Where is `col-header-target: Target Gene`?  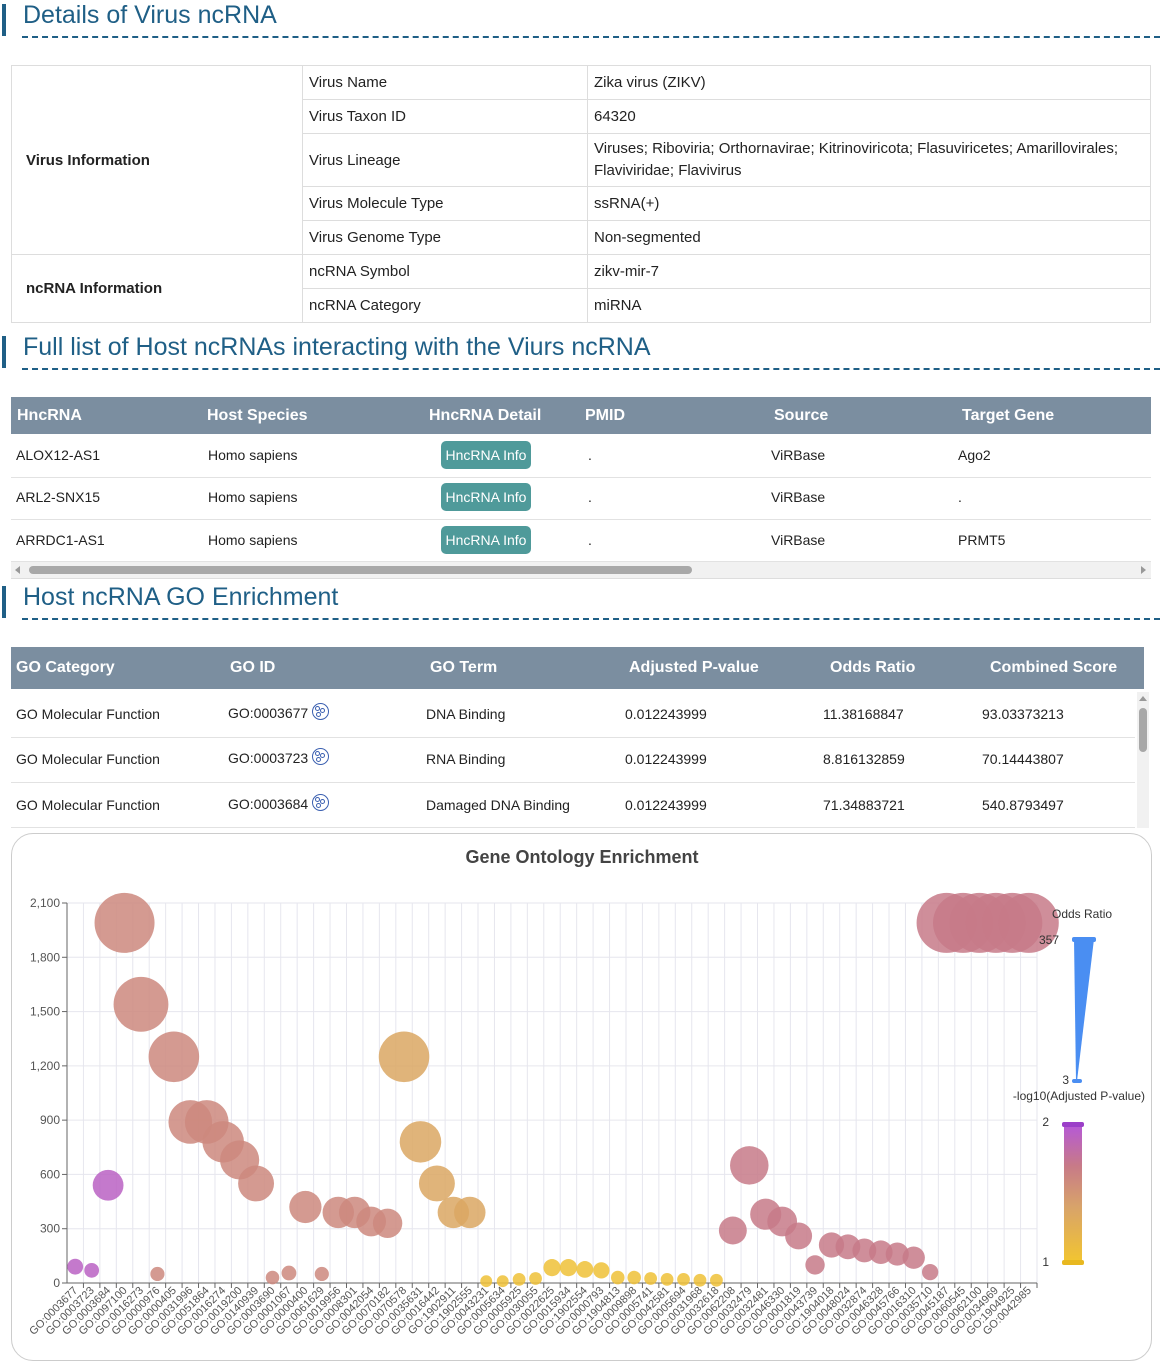
col-header-target: Target Gene is located at coordinates (1008, 415).